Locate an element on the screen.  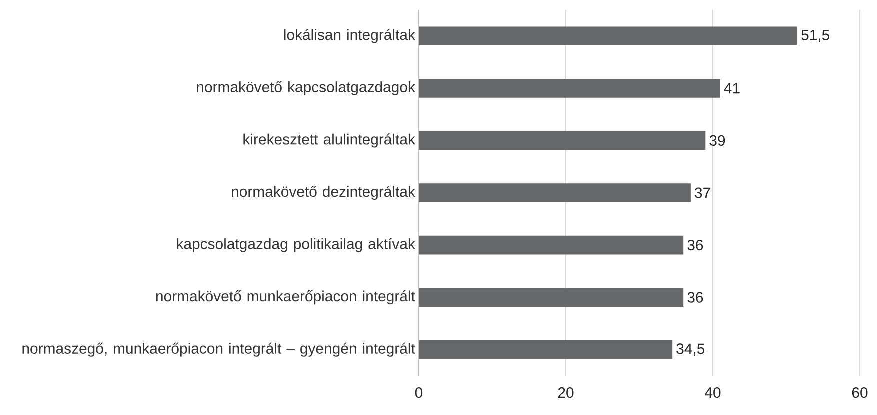
x-tick-label: 40 is located at coordinates (713, 393).